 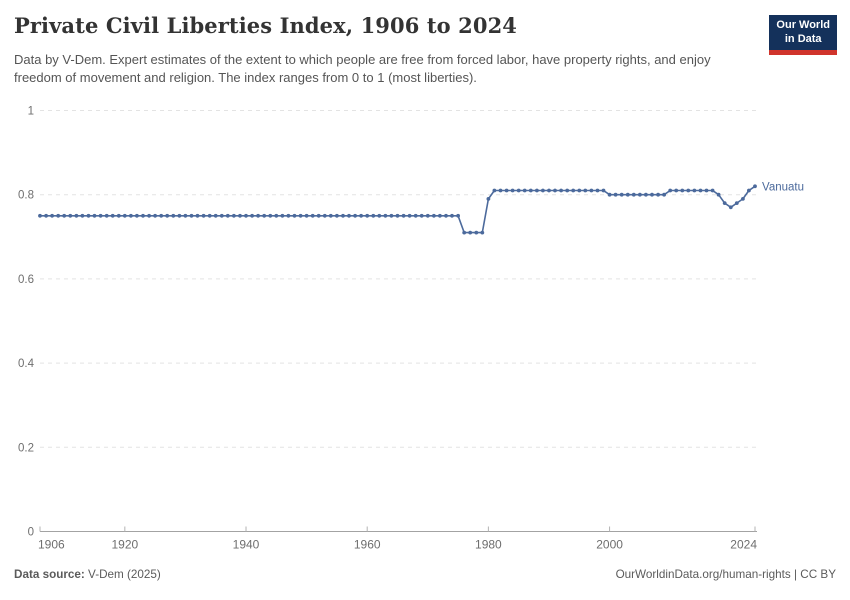 I want to click on x-axis-tick-label: 1980, so click(x=488, y=545).